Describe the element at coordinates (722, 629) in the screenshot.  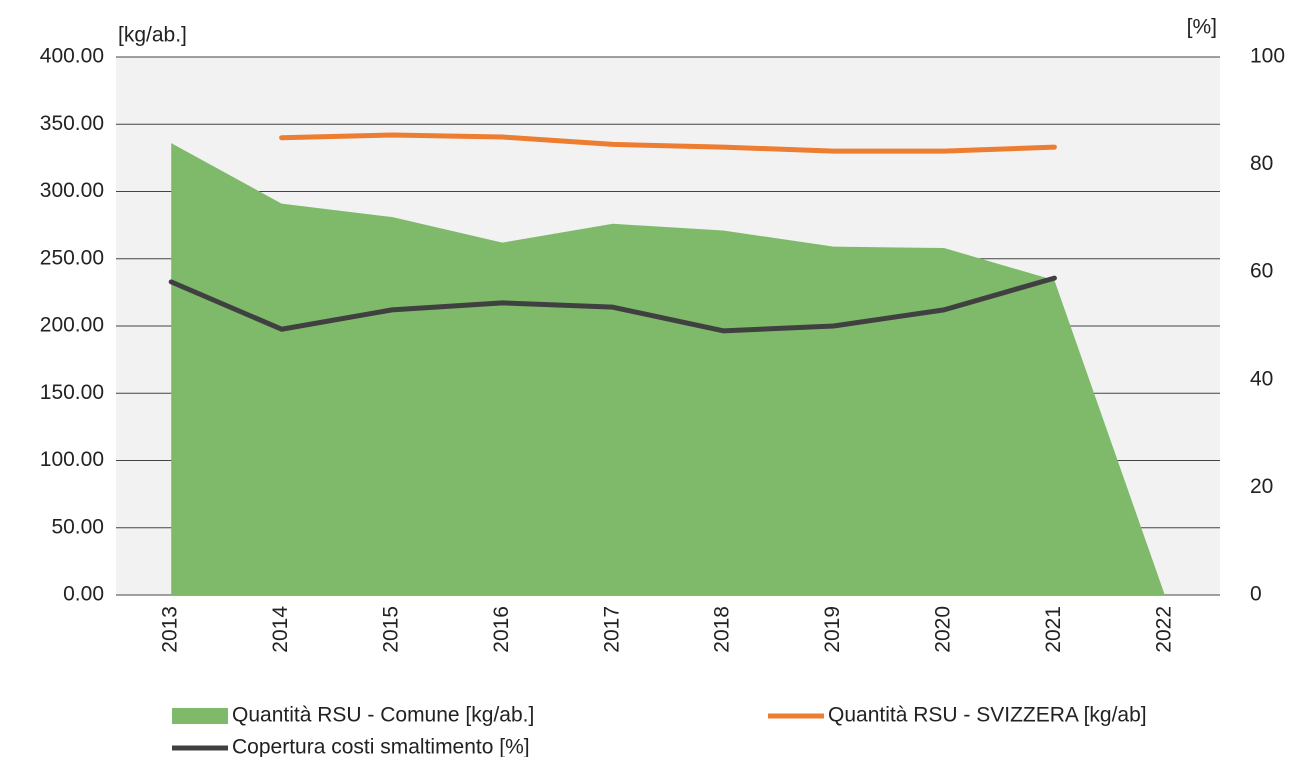
I see `x-tick-label: 2018` at that location.